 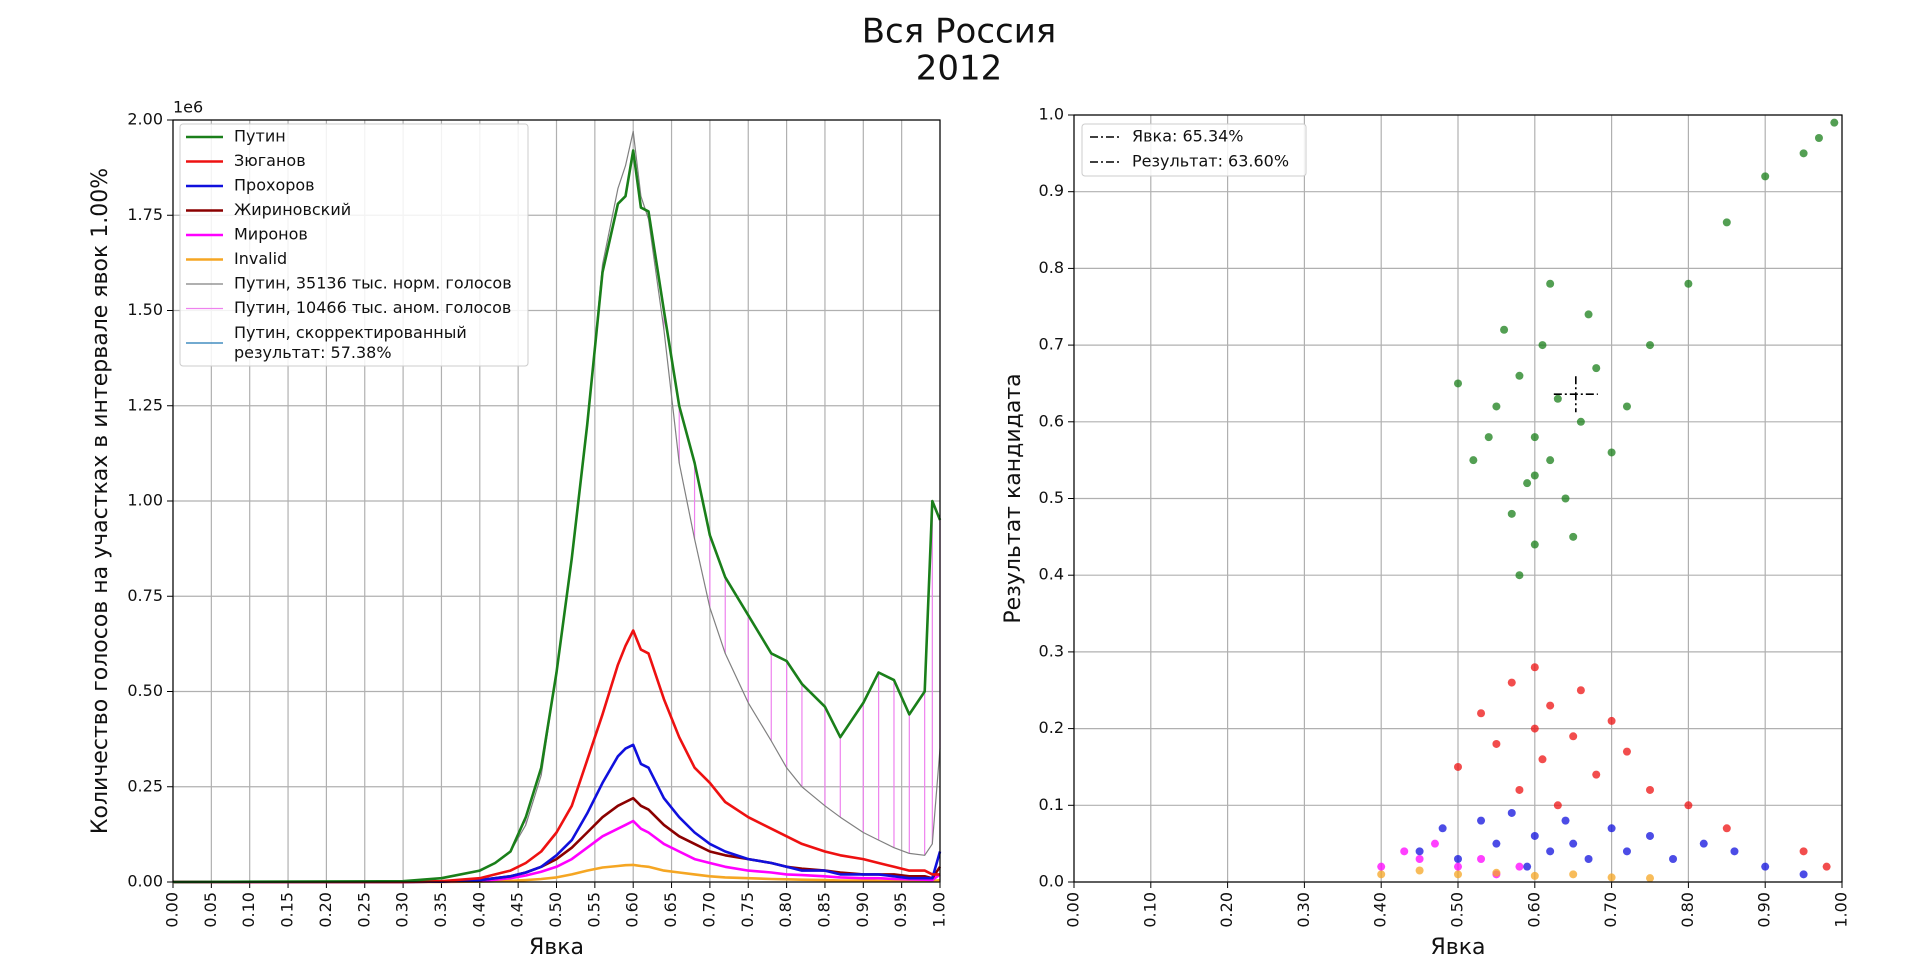 What do you see at coordinates (440, 910) in the screenshot?
I see `x-tick-label: 0.35` at bounding box center [440, 910].